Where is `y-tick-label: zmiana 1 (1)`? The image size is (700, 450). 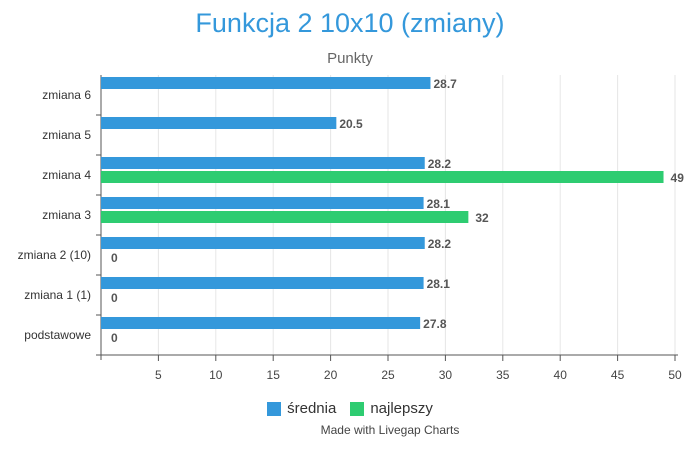
y-tick-label: zmiana 1 (1) is located at coordinates (57, 295).